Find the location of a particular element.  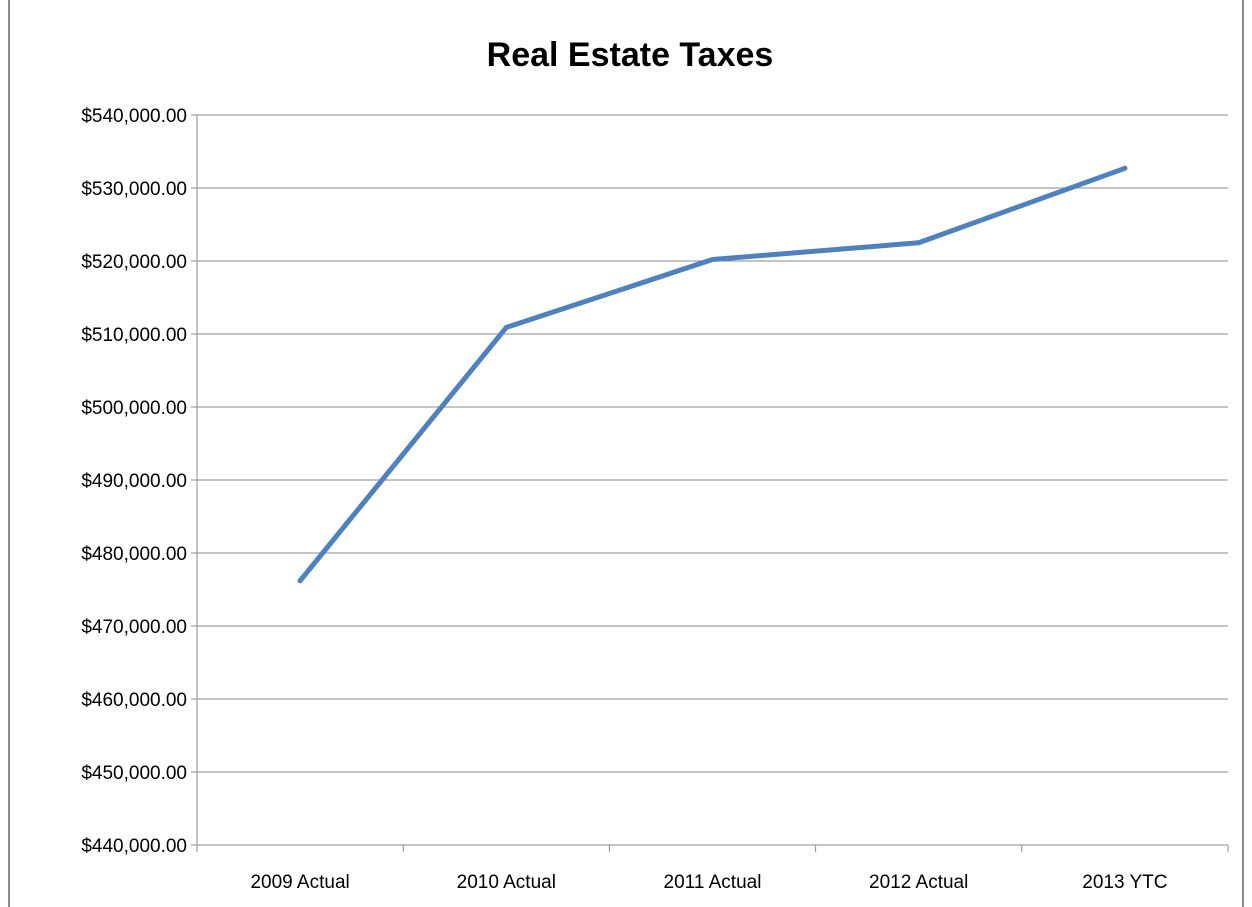

x-tick-label: 2009 Actual is located at coordinates (299, 882).